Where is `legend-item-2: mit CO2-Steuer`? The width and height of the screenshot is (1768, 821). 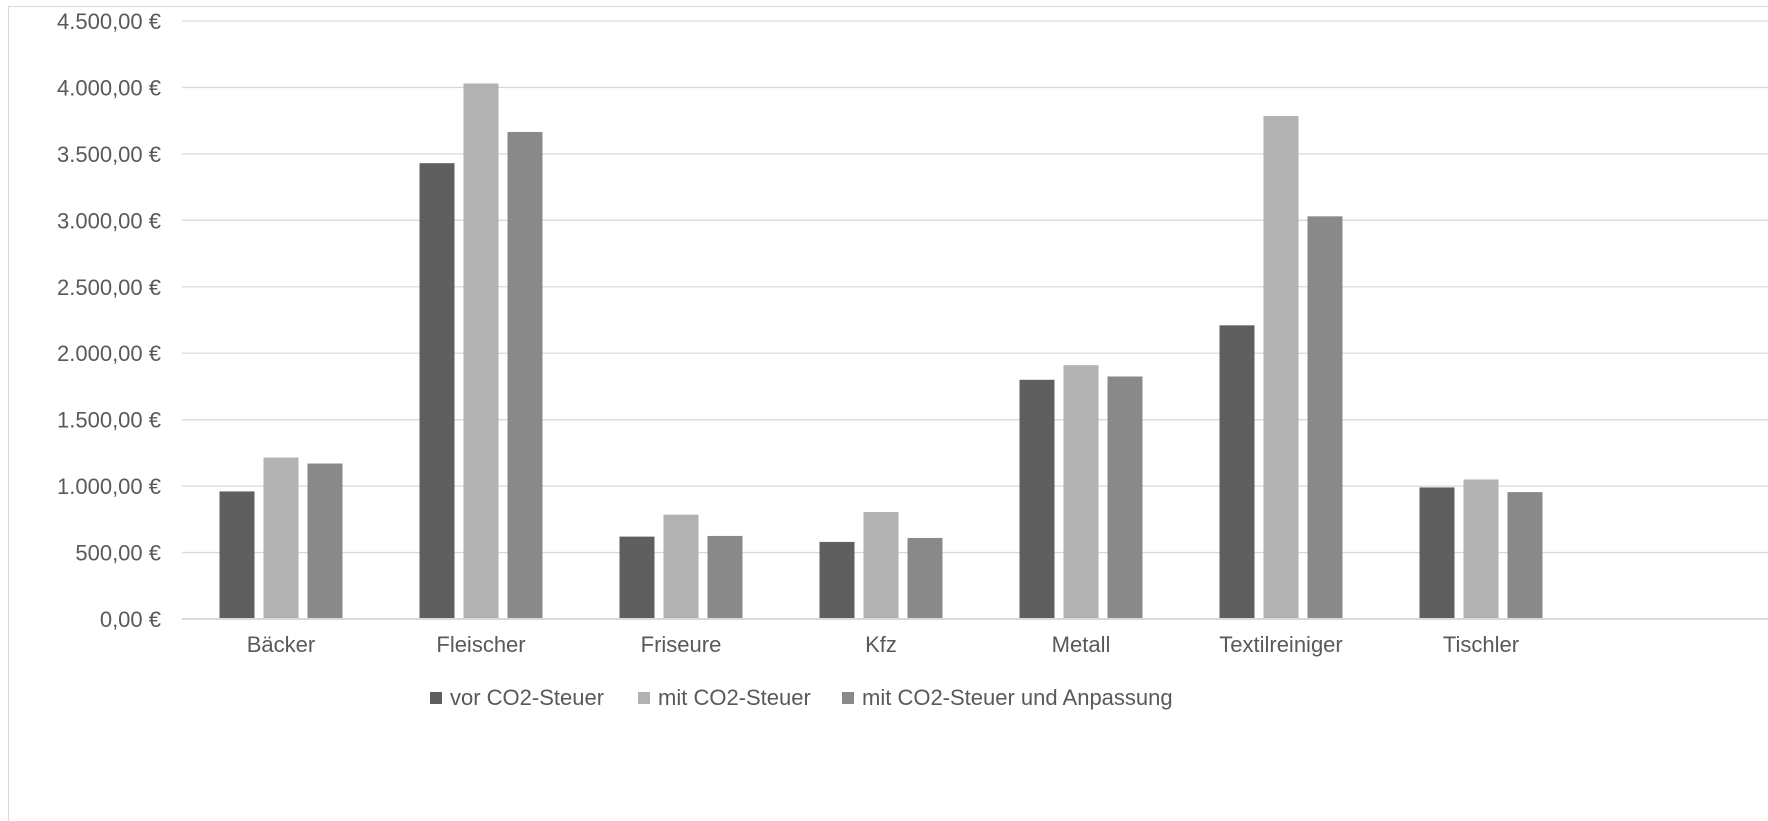 legend-item-2: mit CO2-Steuer is located at coordinates (724, 697).